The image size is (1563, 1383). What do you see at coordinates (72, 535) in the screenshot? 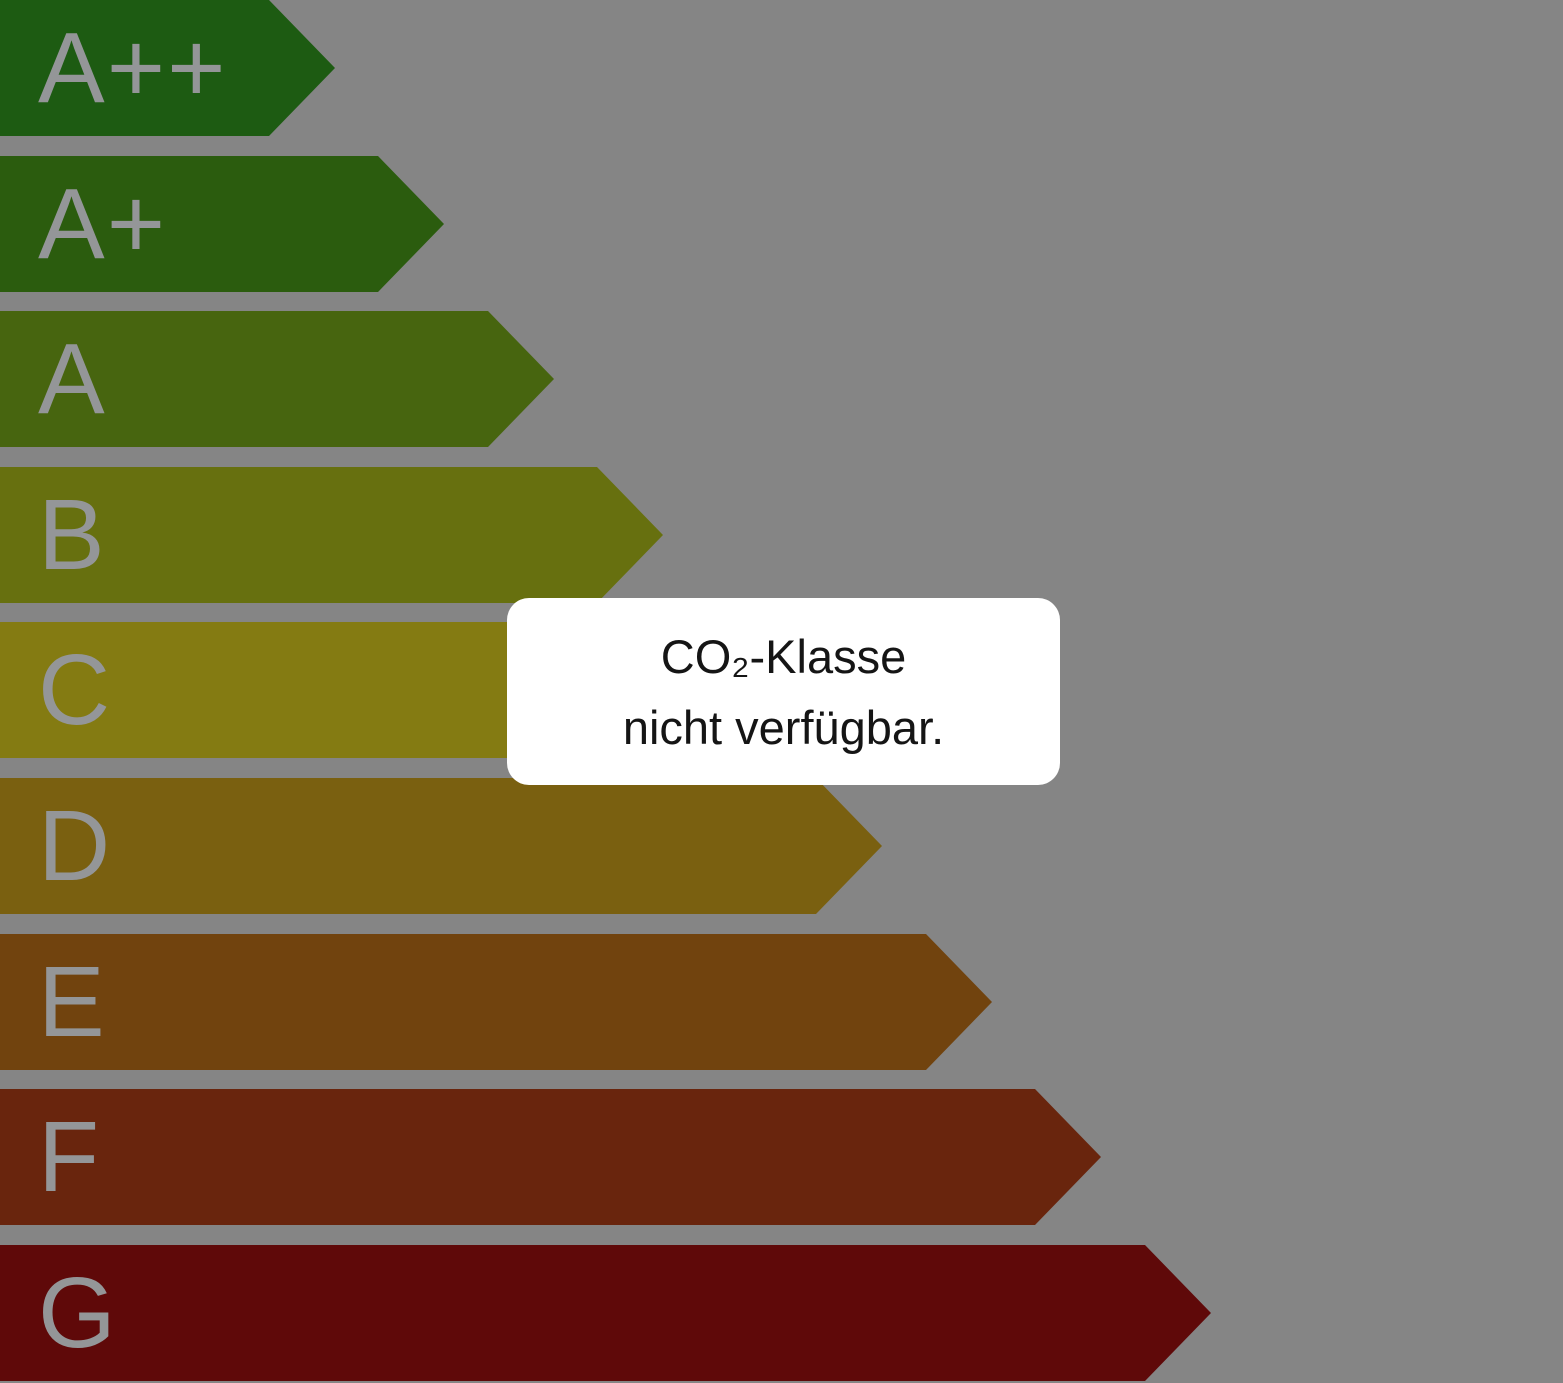
I see `rating-bar-label: B` at bounding box center [72, 535].